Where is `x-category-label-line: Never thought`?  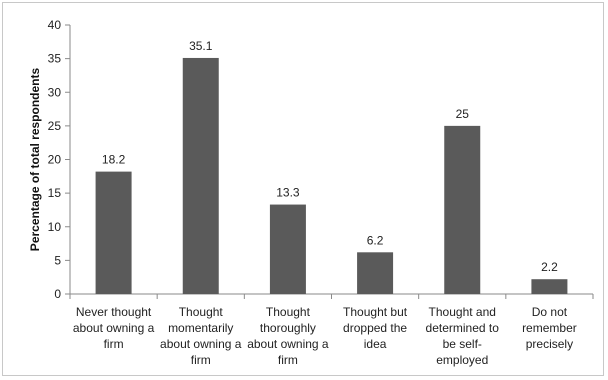 x-category-label-line: Never thought is located at coordinates (114, 312).